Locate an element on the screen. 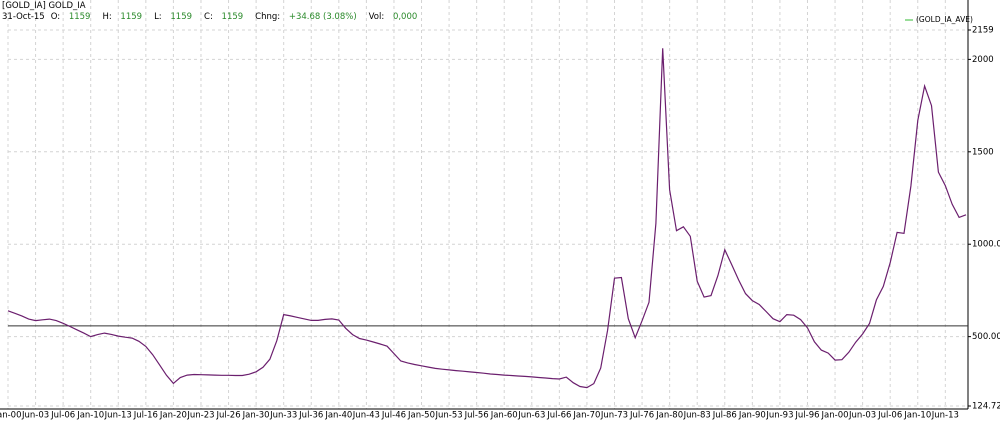  field-label: L: is located at coordinates (158, 17).